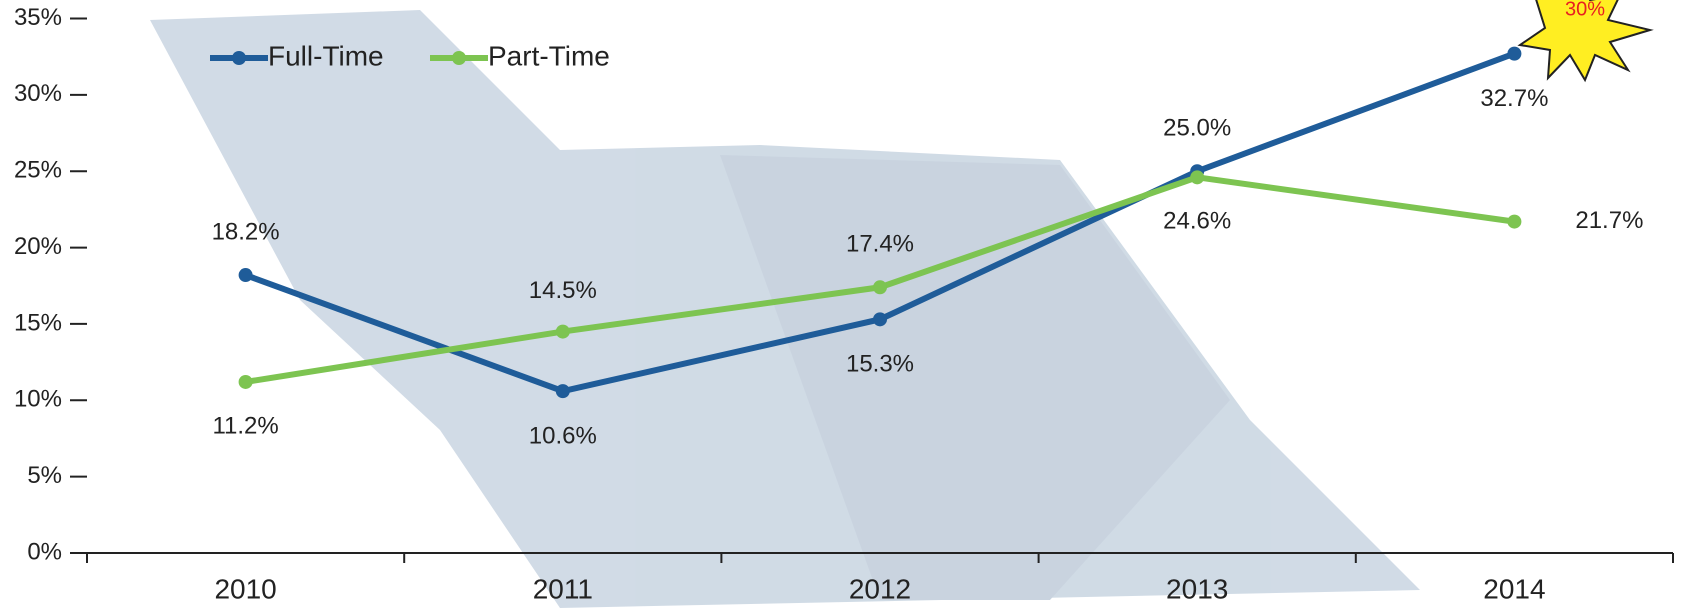 This screenshot has height=608, width=1708. I want to click on y-tick-label: 25%, so click(38, 170).